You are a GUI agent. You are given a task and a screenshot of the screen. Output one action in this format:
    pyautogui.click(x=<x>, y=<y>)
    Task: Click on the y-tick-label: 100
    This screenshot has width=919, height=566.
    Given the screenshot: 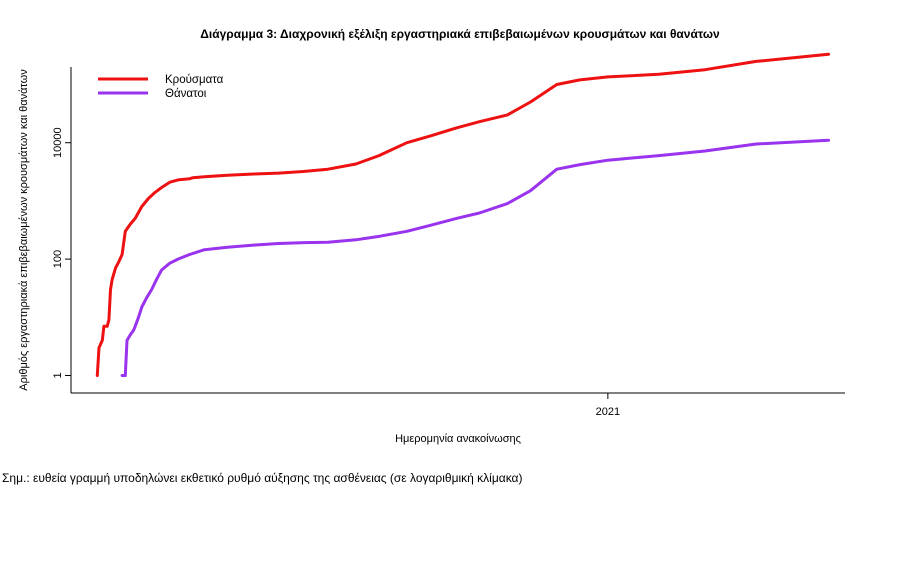 What is the action you would take?
    pyautogui.click(x=58, y=259)
    